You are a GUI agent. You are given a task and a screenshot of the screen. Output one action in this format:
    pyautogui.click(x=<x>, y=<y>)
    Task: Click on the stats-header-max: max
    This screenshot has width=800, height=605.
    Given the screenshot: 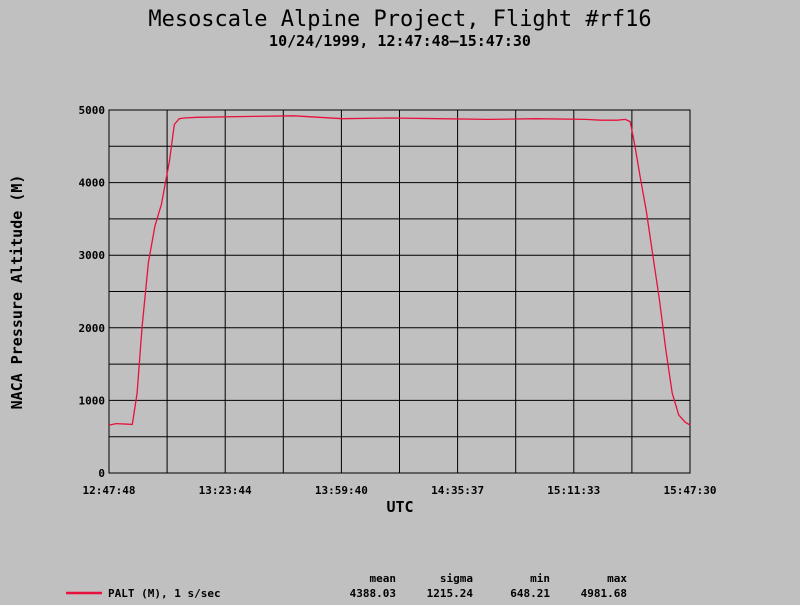 What is the action you would take?
    pyautogui.click(x=617, y=578)
    